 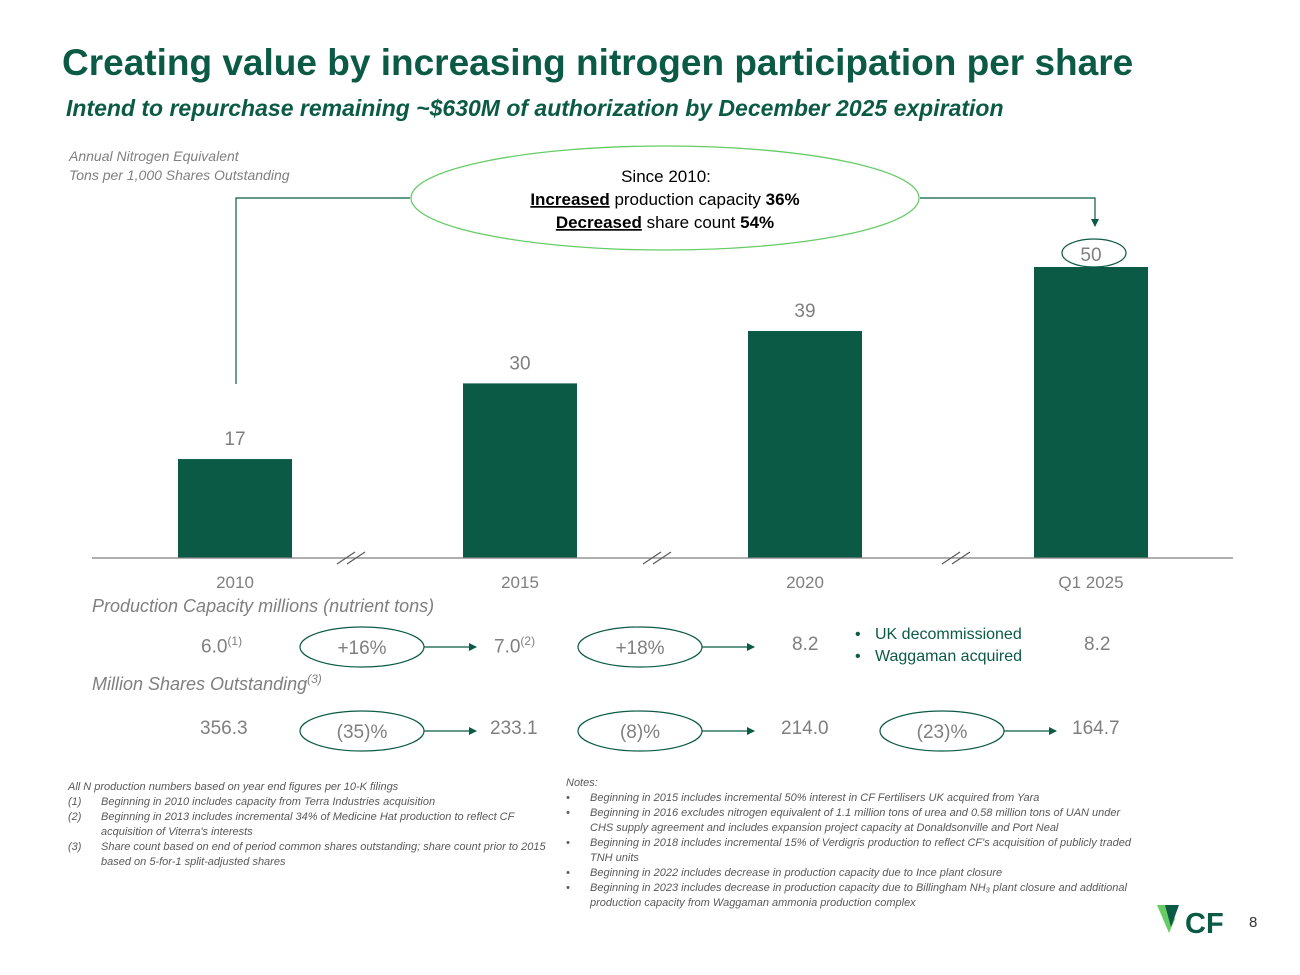 I want to click on y-axis-label-line1: Annual Nitrogen Equivalent, so click(x=154, y=156).